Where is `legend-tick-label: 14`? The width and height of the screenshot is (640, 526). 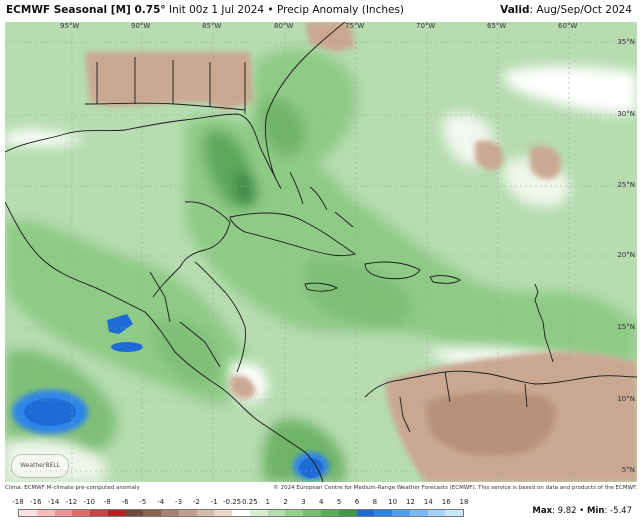 legend-tick-label: 14 is located at coordinates (428, 502).